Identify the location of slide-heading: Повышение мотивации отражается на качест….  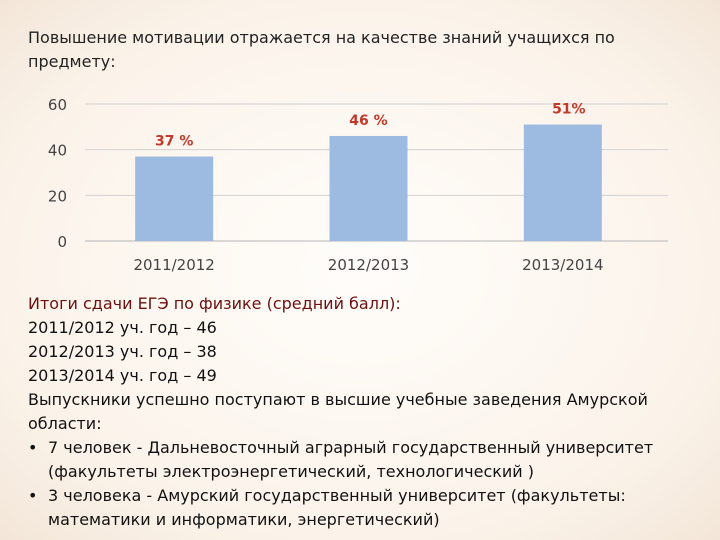
(321, 49).